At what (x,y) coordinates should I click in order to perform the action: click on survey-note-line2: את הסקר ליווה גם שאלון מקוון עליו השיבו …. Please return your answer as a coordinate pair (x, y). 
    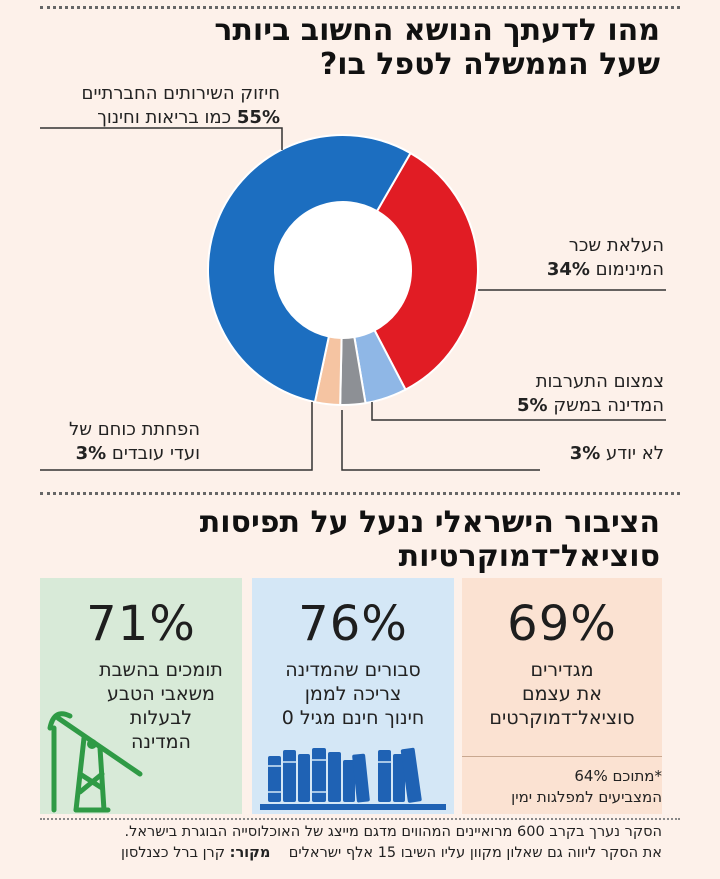
    Looking at the image, I should click on (351, 853).